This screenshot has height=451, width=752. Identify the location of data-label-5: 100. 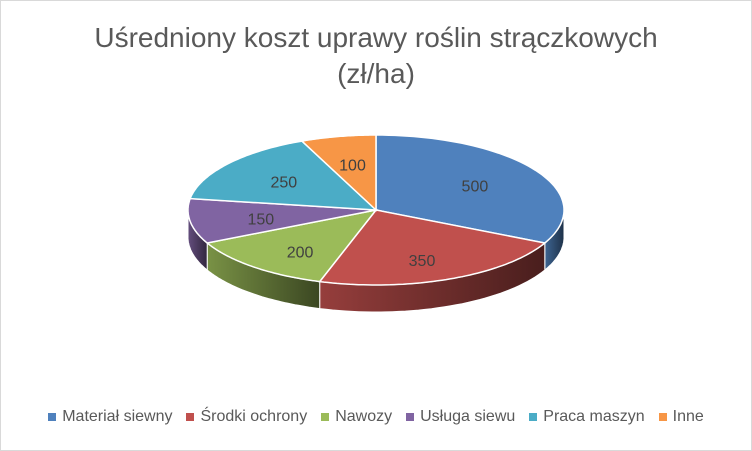
(352, 166).